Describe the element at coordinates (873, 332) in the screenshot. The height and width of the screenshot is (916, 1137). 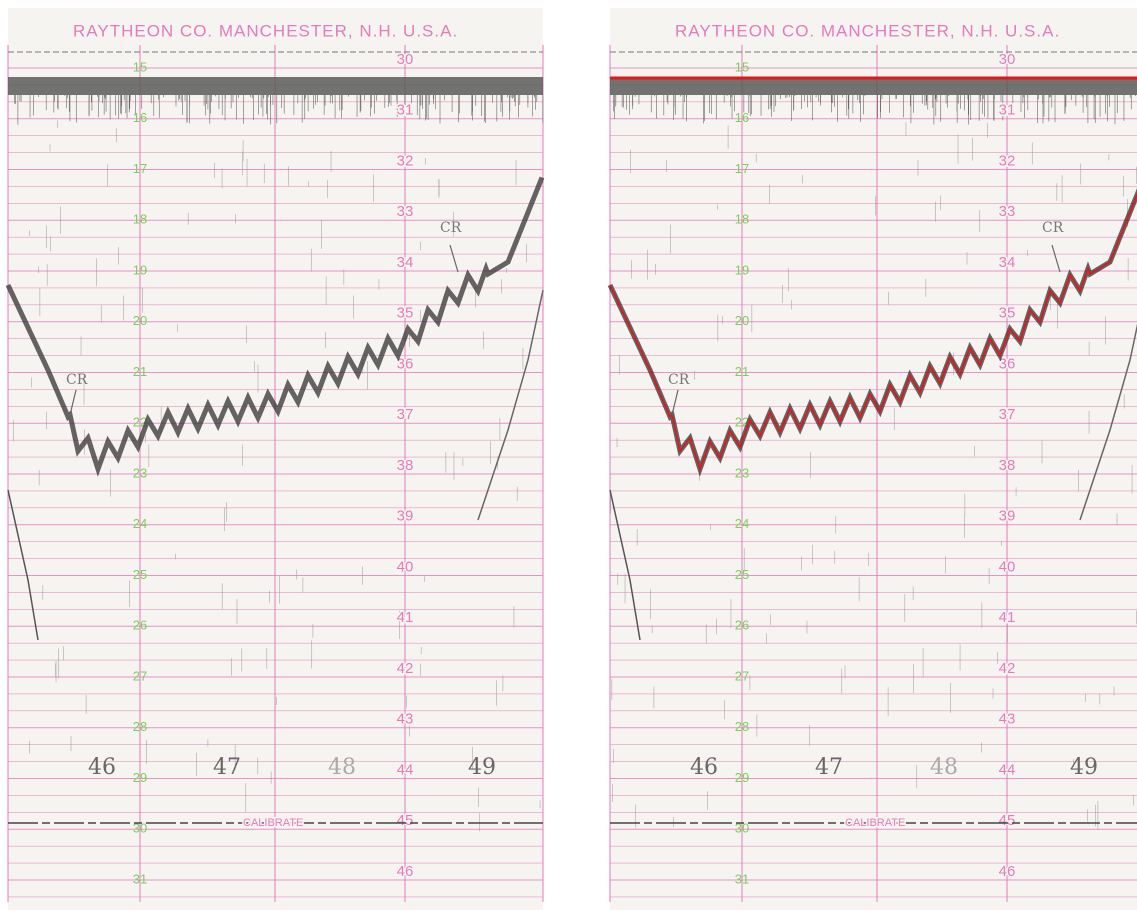
I see `digitized-trace` at that location.